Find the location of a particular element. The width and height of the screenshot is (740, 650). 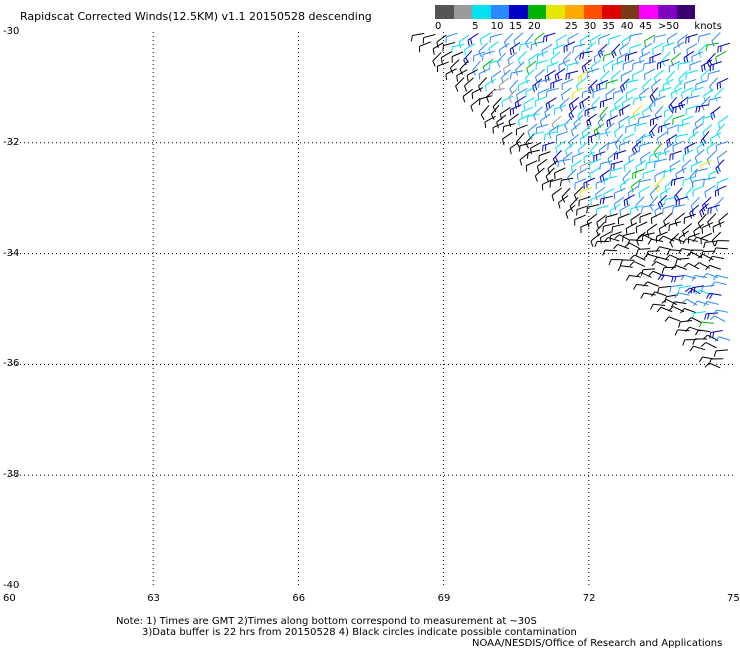

longitude-tick-label: 69 is located at coordinates (444, 598).